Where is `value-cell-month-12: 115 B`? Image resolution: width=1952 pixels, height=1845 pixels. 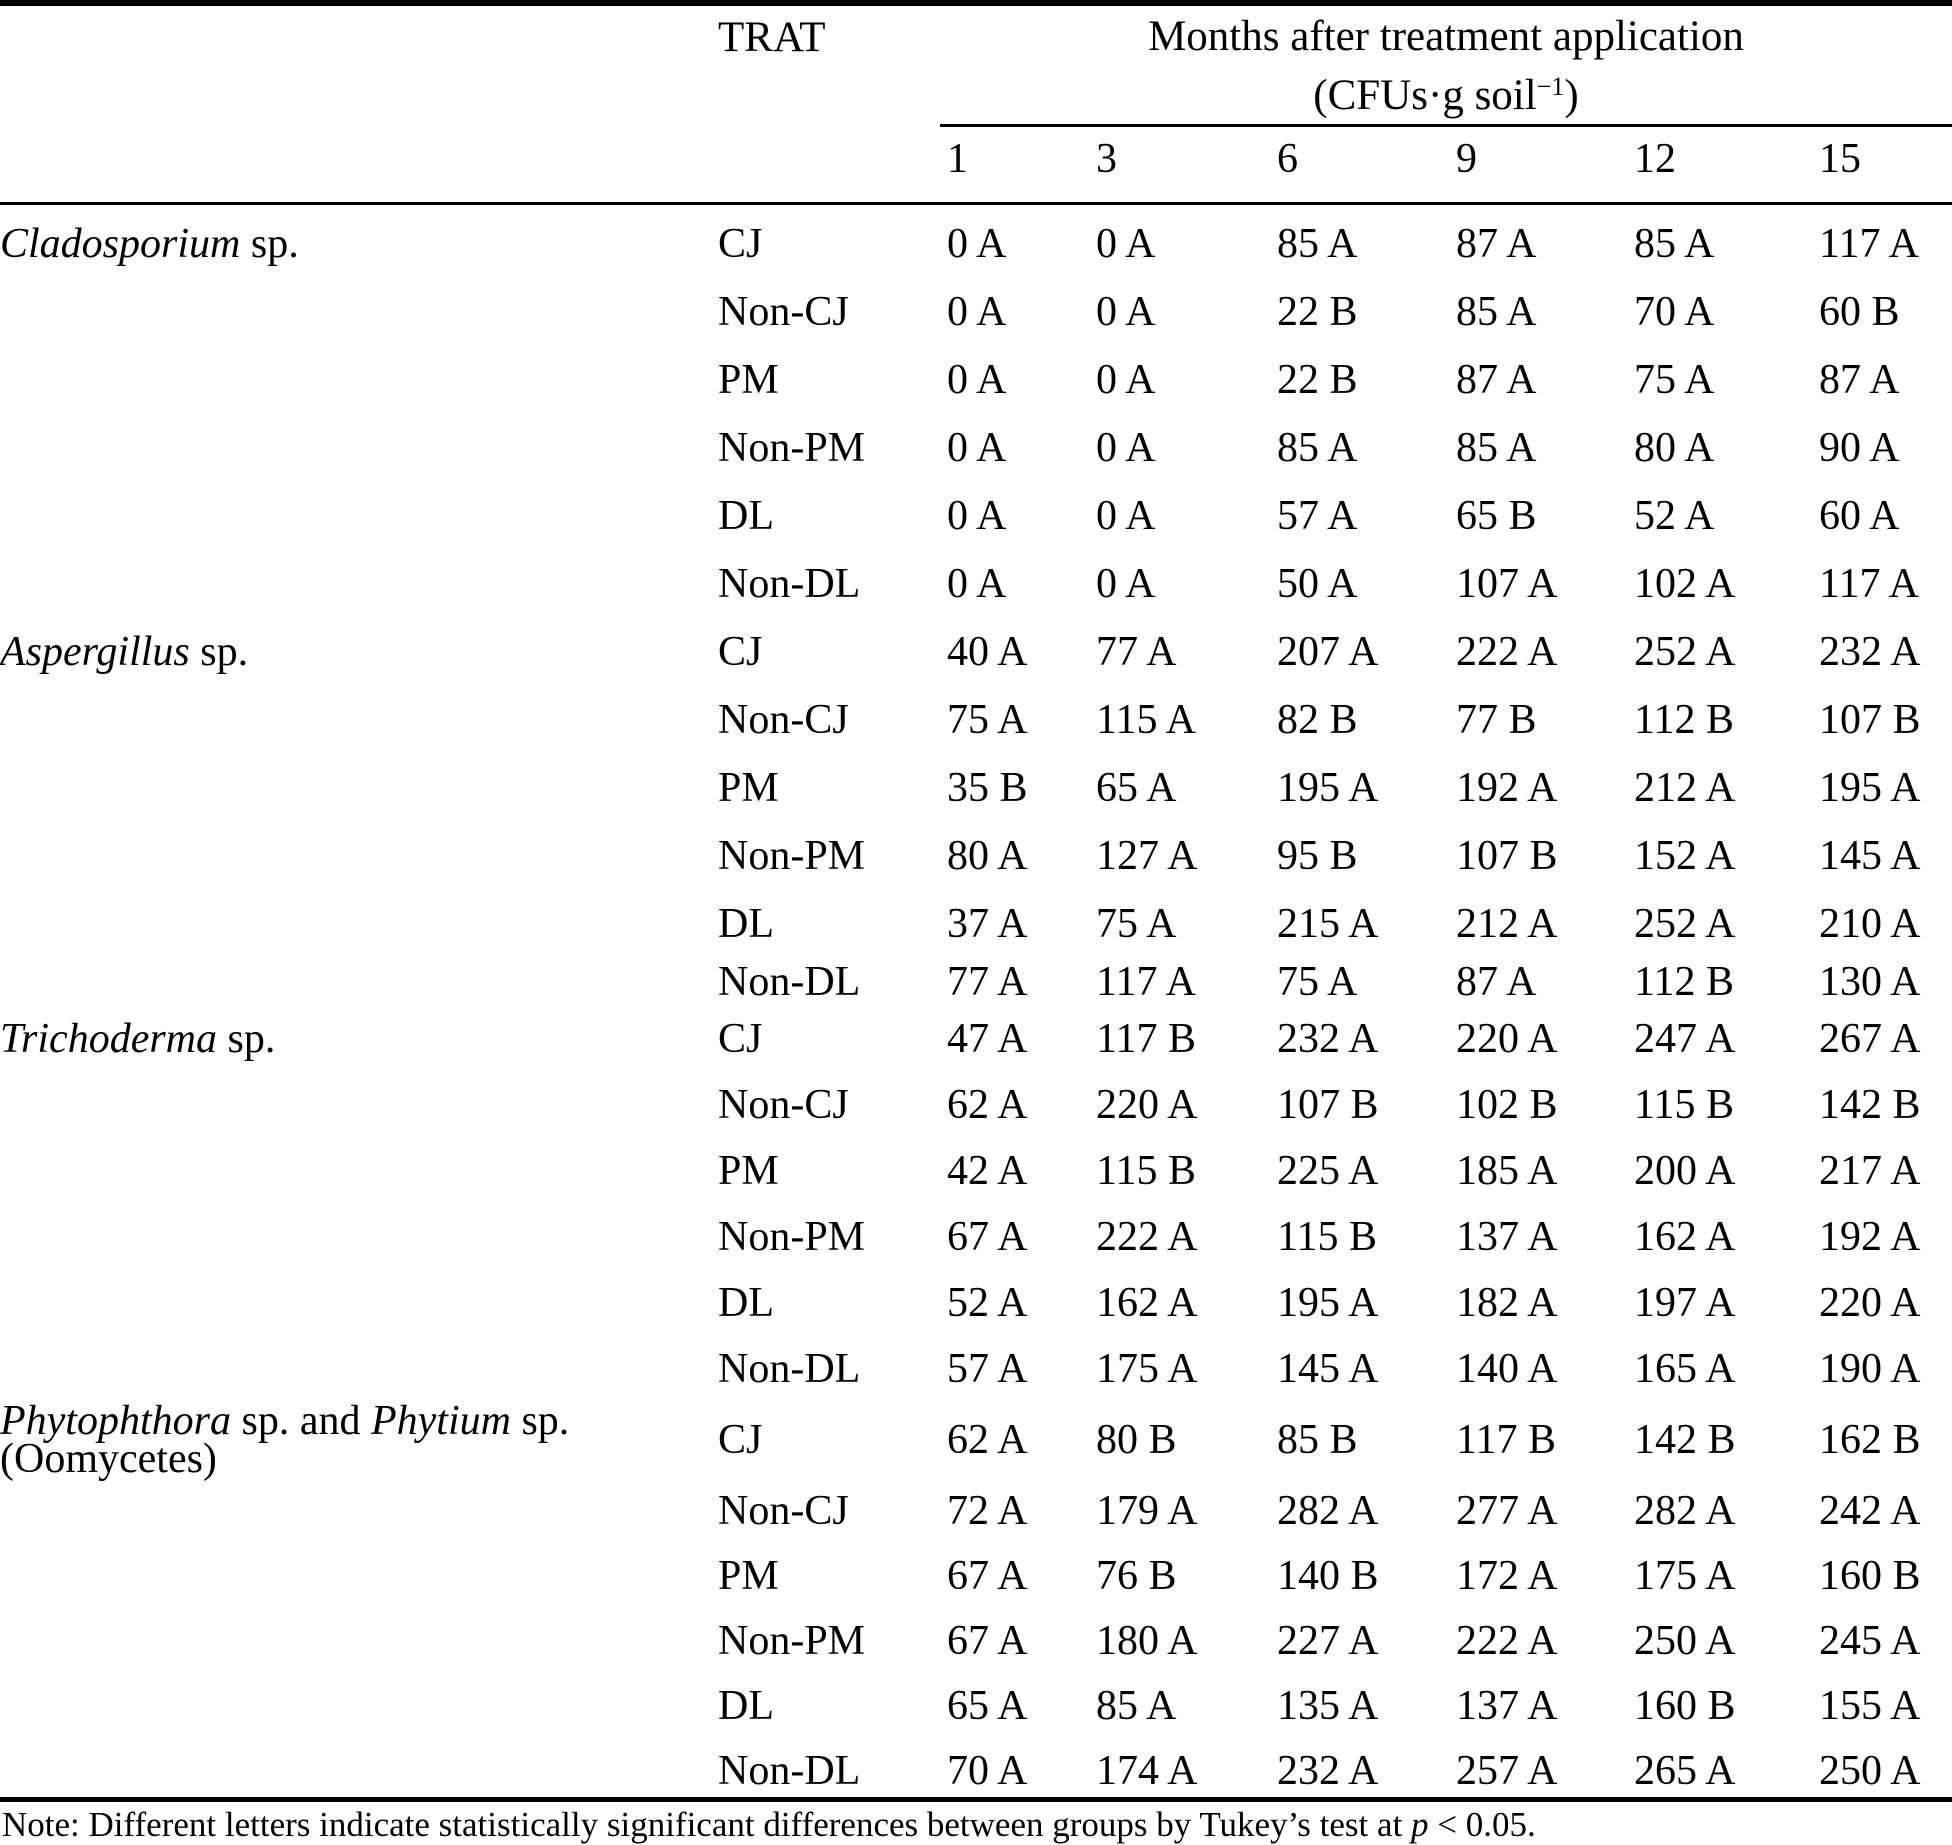
value-cell-month-12: 115 B is located at coordinates (1684, 1105).